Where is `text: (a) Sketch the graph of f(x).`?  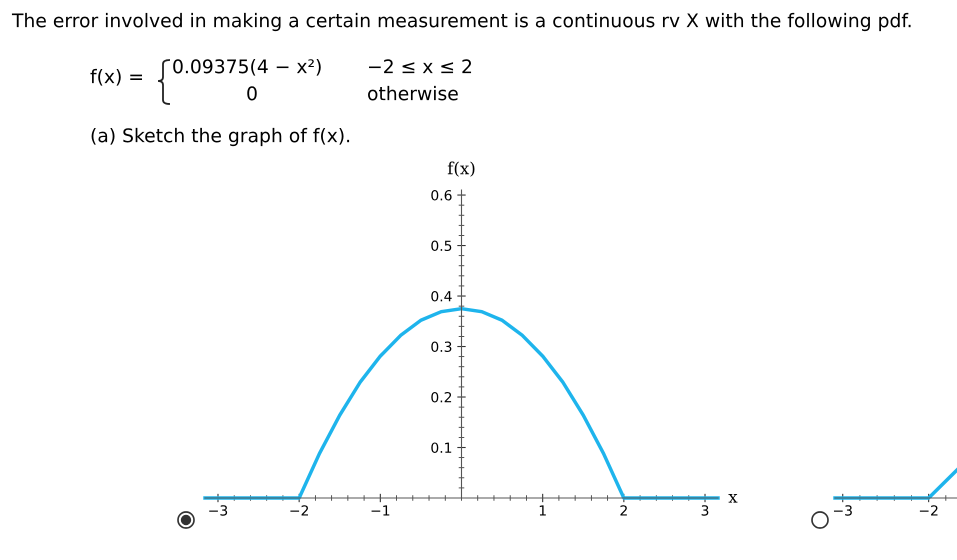 text: (a) Sketch the graph of f(x). is located at coordinates (221, 137).